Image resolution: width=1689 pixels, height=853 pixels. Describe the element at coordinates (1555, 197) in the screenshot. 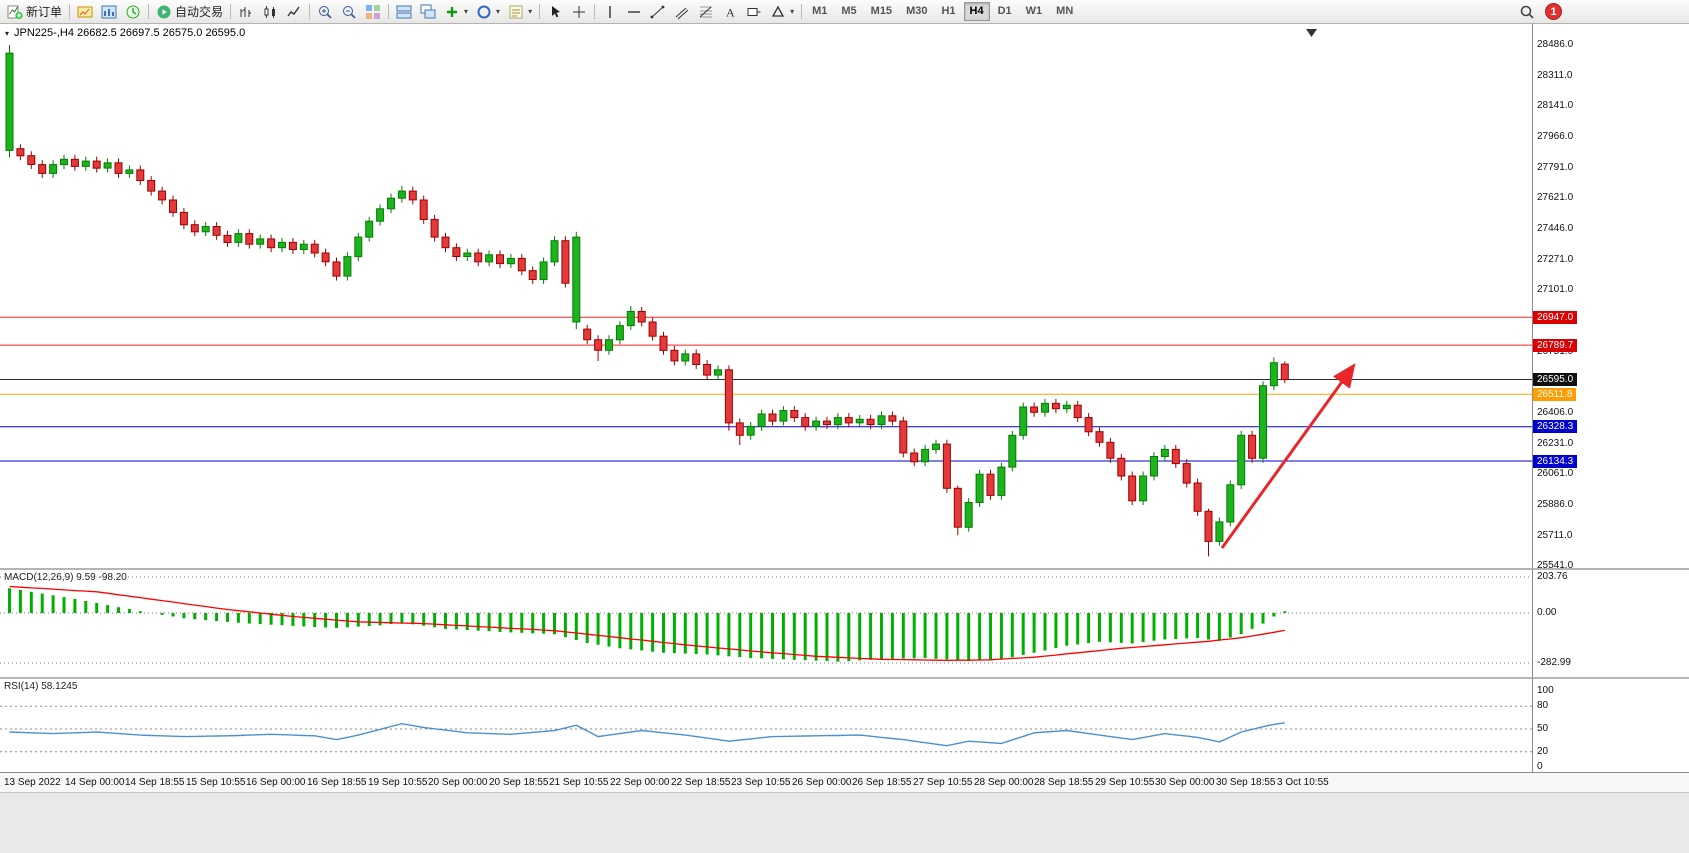

I see `price-axis-label: 27621.0` at that location.